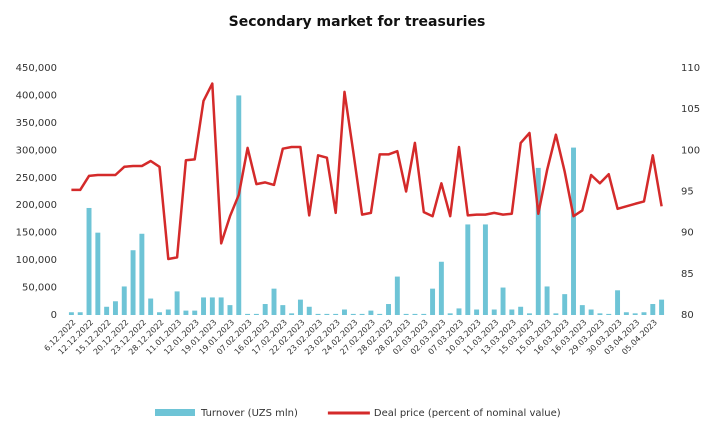 Image resolution: width=714 pixels, height=433 pixels. I want to click on y-tick-label: 200,000, so click(36, 205).